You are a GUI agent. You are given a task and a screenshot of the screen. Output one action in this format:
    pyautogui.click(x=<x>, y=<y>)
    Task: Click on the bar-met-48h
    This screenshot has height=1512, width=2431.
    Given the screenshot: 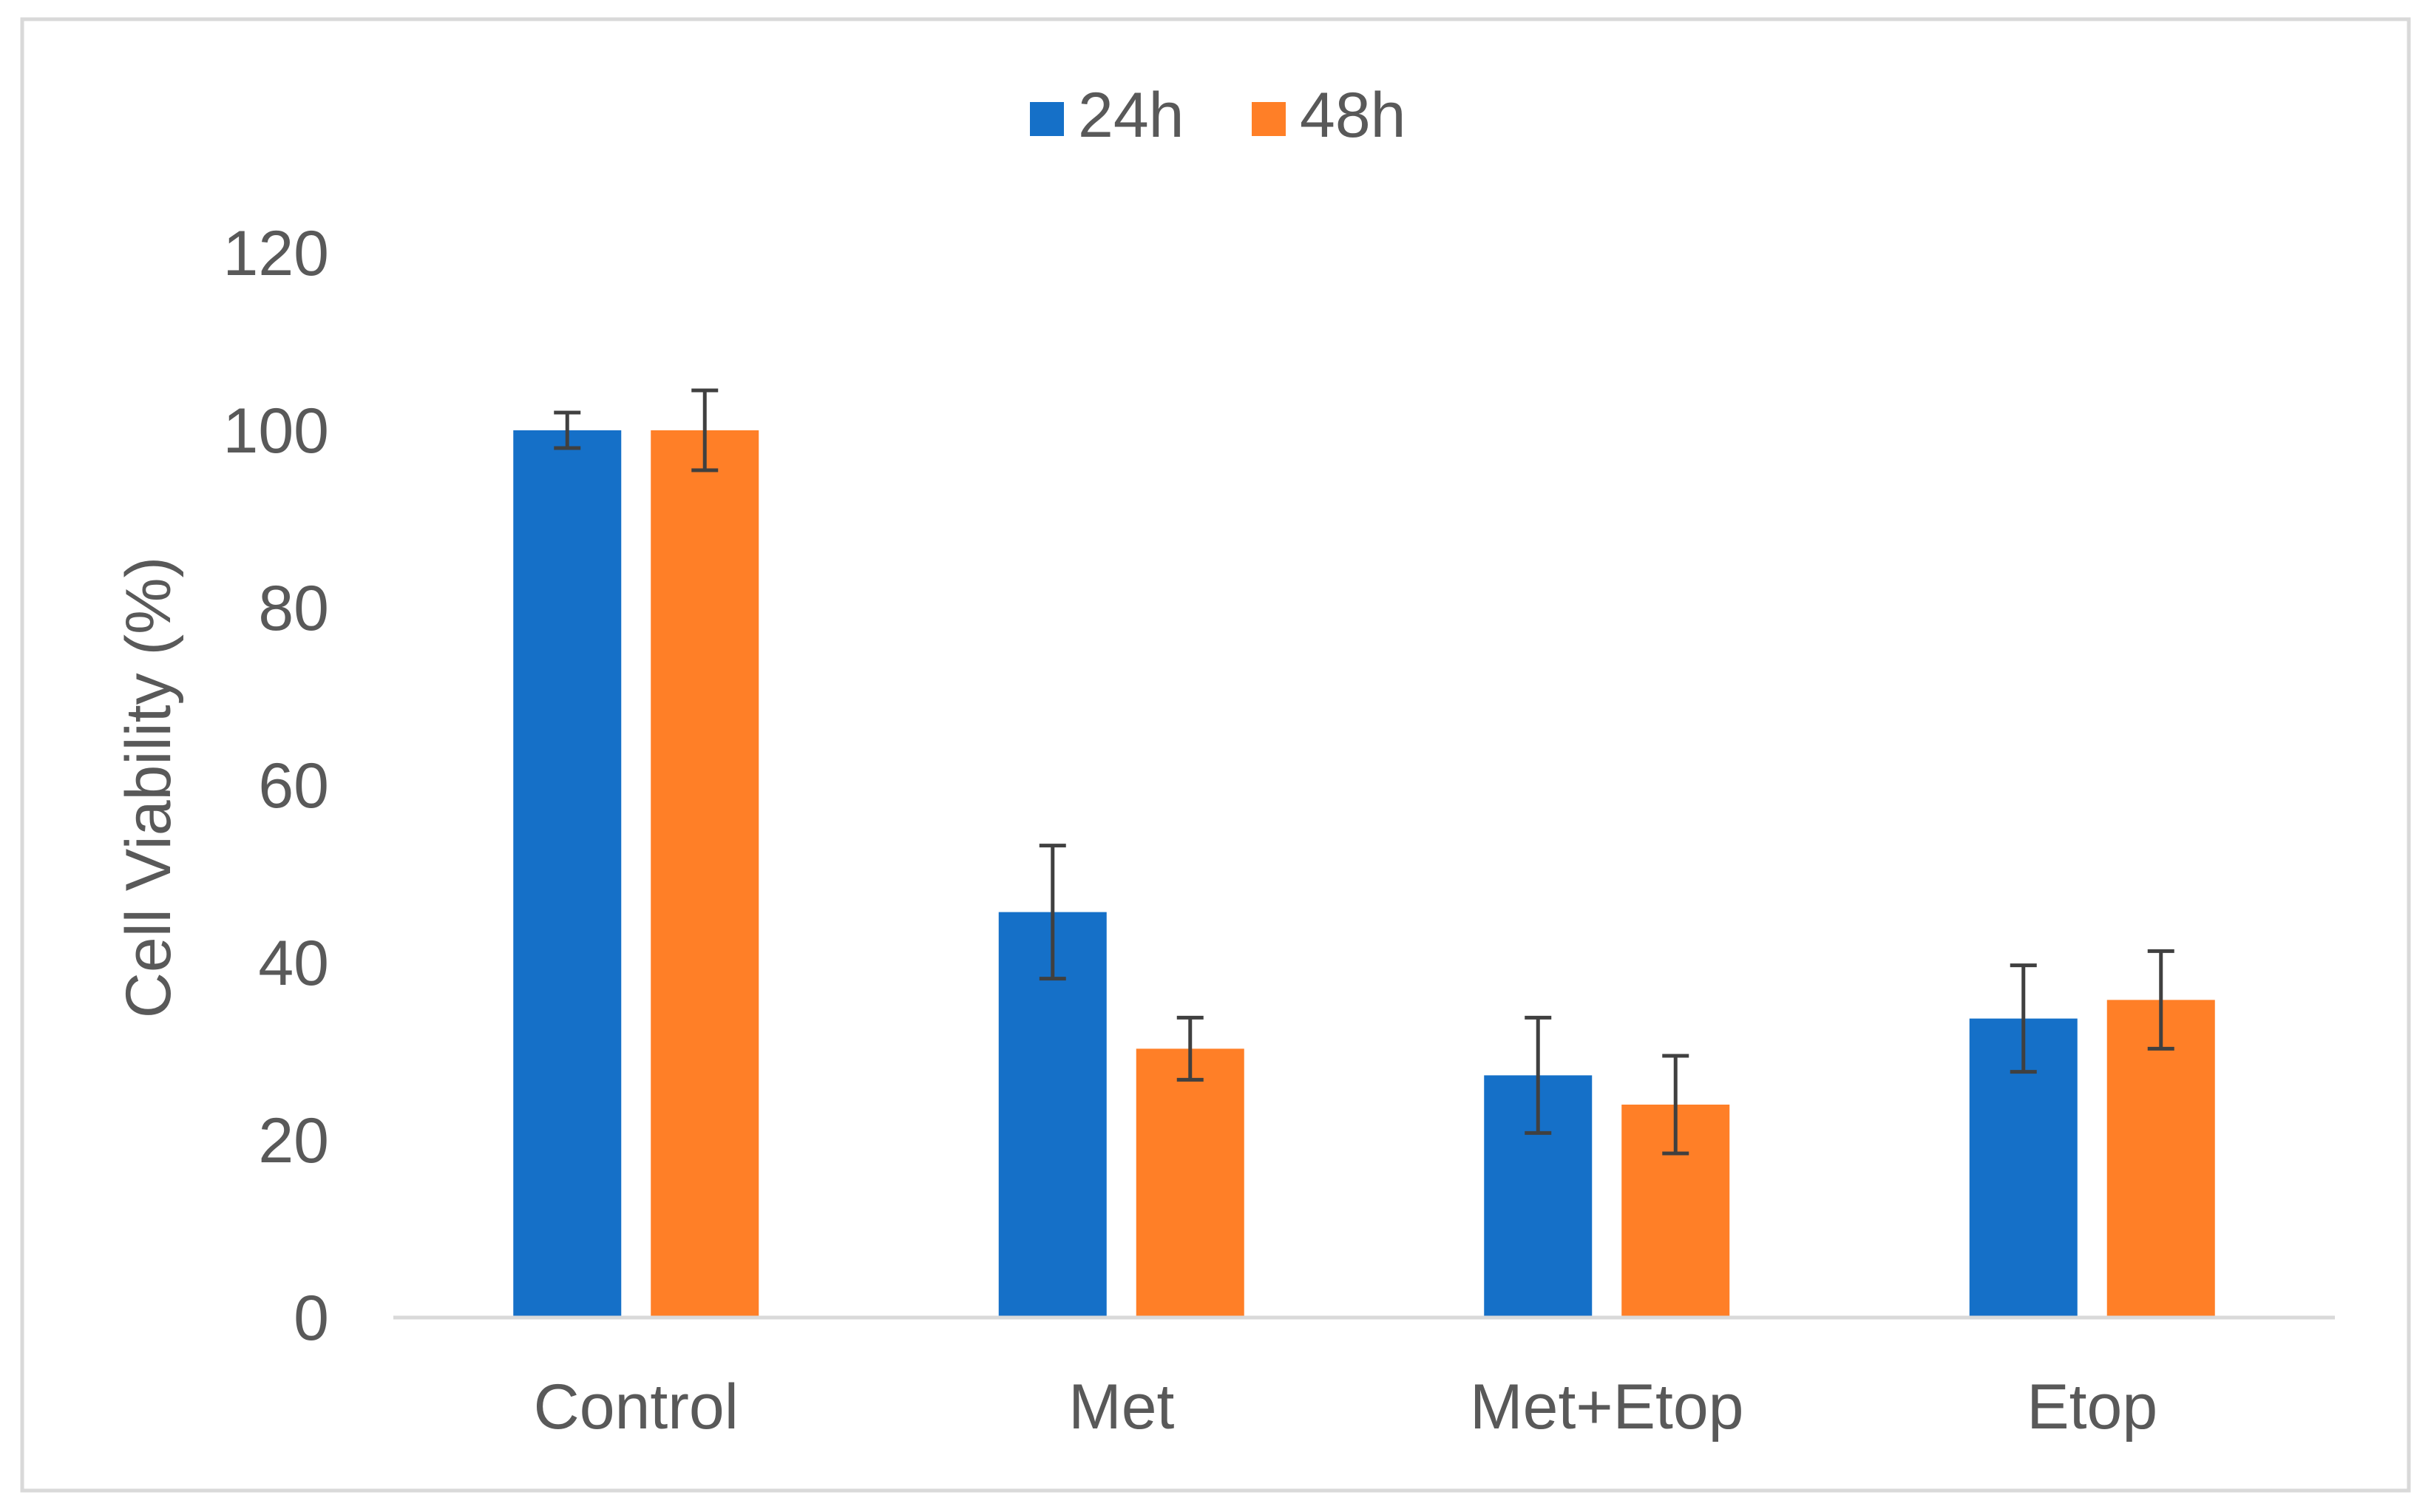 What is the action you would take?
    pyautogui.click(x=1190, y=1183)
    